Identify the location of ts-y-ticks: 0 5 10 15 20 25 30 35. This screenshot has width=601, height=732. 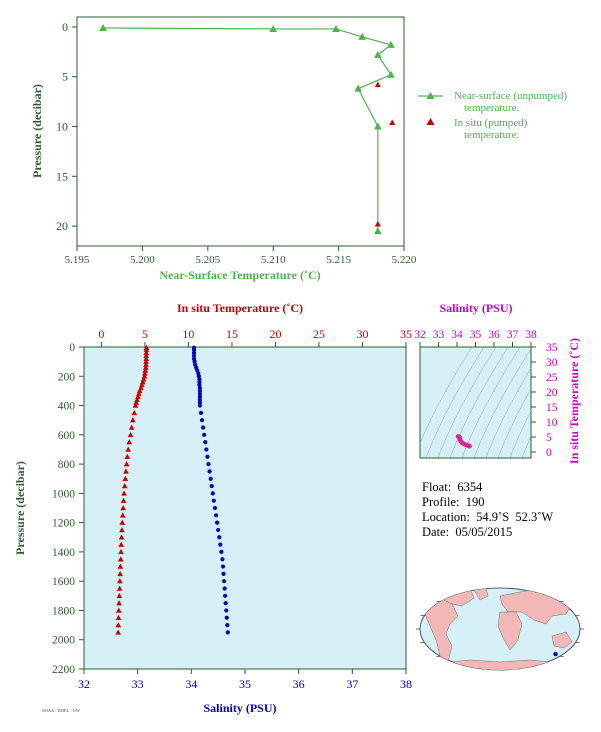
(544, 400).